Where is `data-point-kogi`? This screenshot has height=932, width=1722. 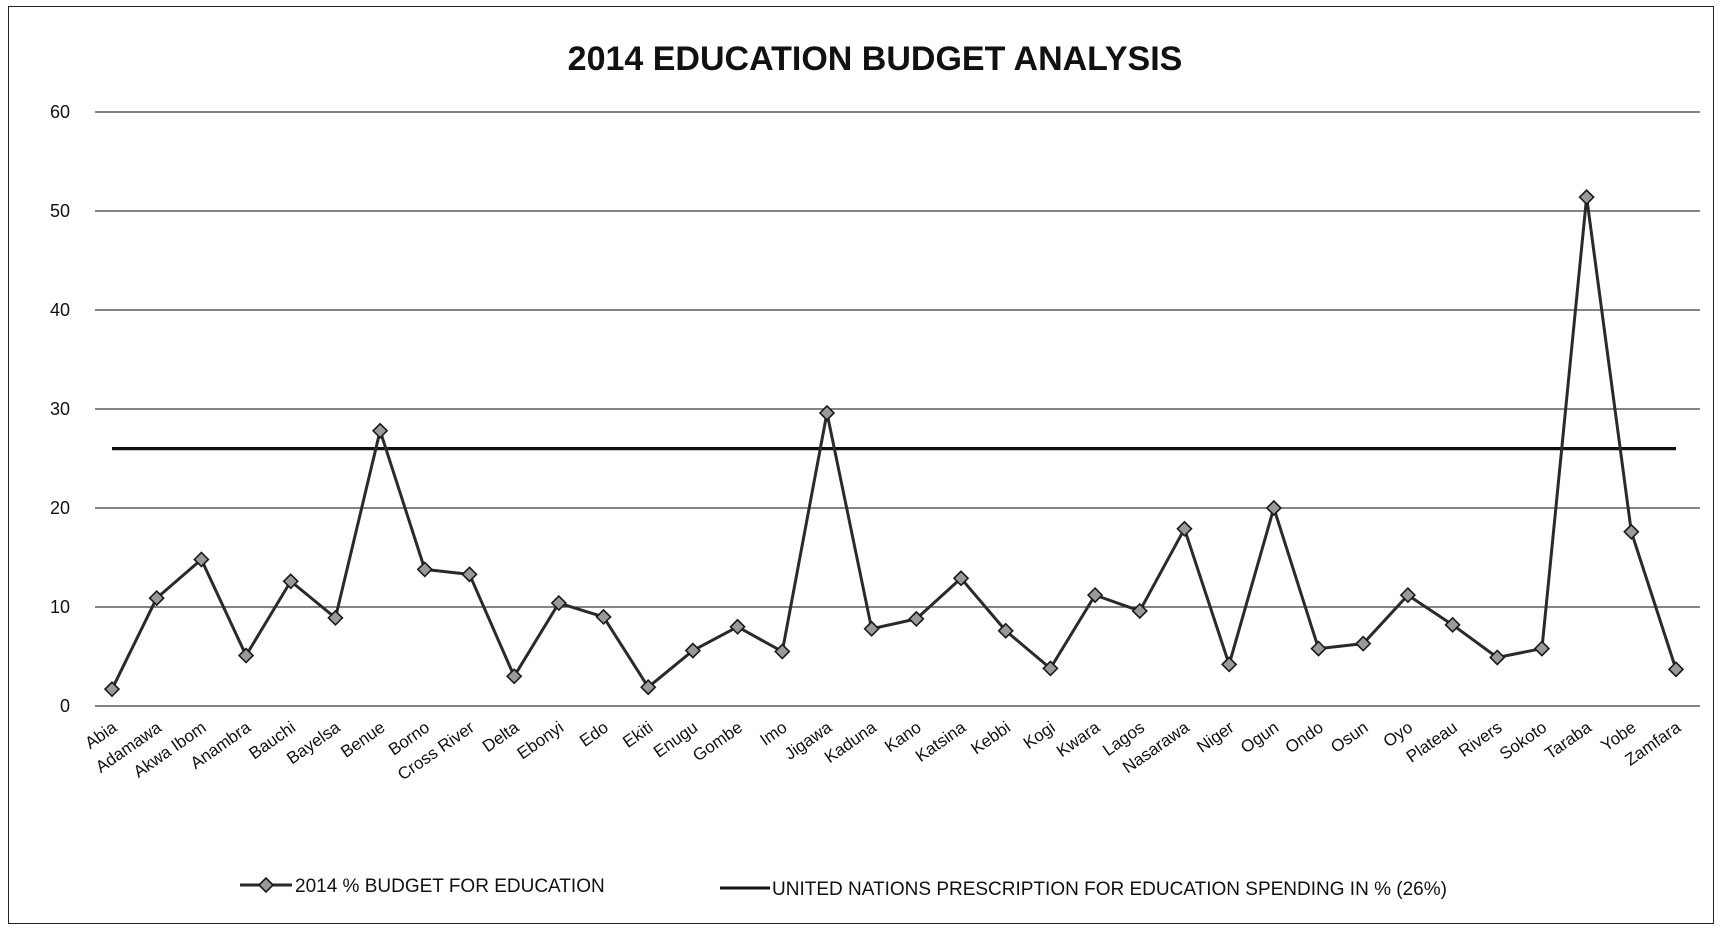
data-point-kogi is located at coordinates (1050, 668).